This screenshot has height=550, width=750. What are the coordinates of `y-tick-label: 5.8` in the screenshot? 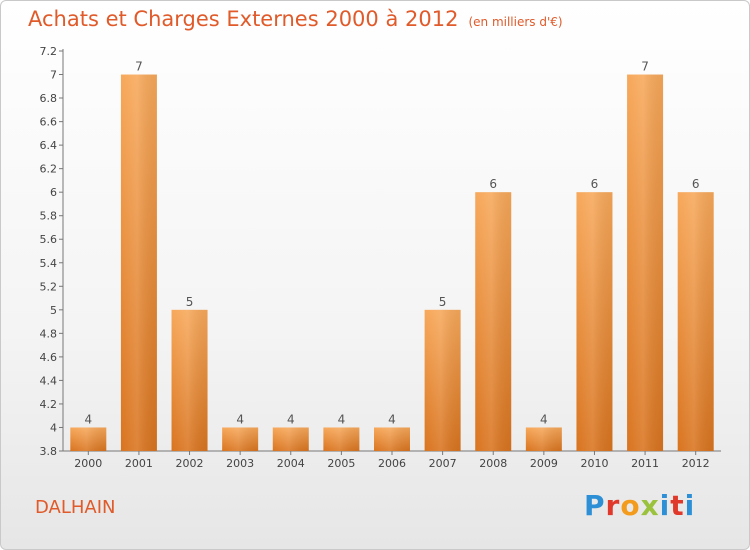 It's located at (49, 216).